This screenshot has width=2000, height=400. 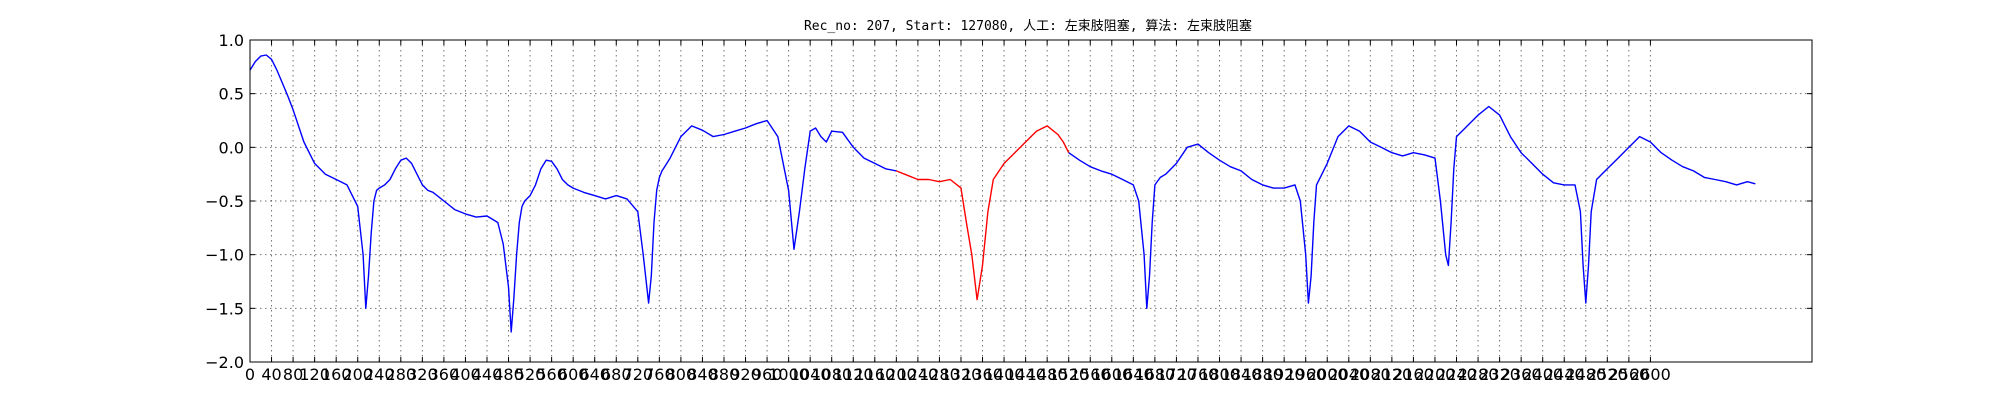 I want to click on x-tick-label: 400, so click(x=465, y=374).